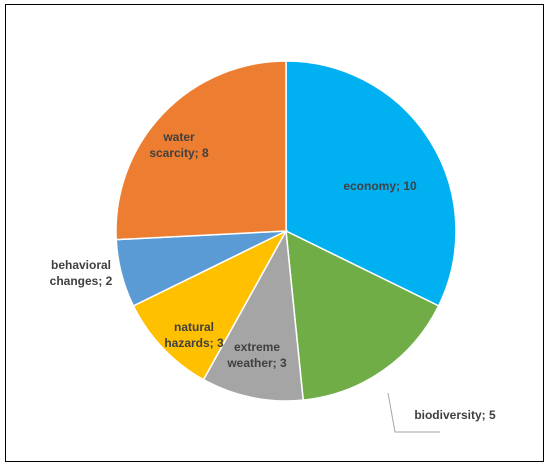  What do you see at coordinates (455, 415) in the screenshot?
I see `data-label-biodiversity: biodiversity; 5` at bounding box center [455, 415].